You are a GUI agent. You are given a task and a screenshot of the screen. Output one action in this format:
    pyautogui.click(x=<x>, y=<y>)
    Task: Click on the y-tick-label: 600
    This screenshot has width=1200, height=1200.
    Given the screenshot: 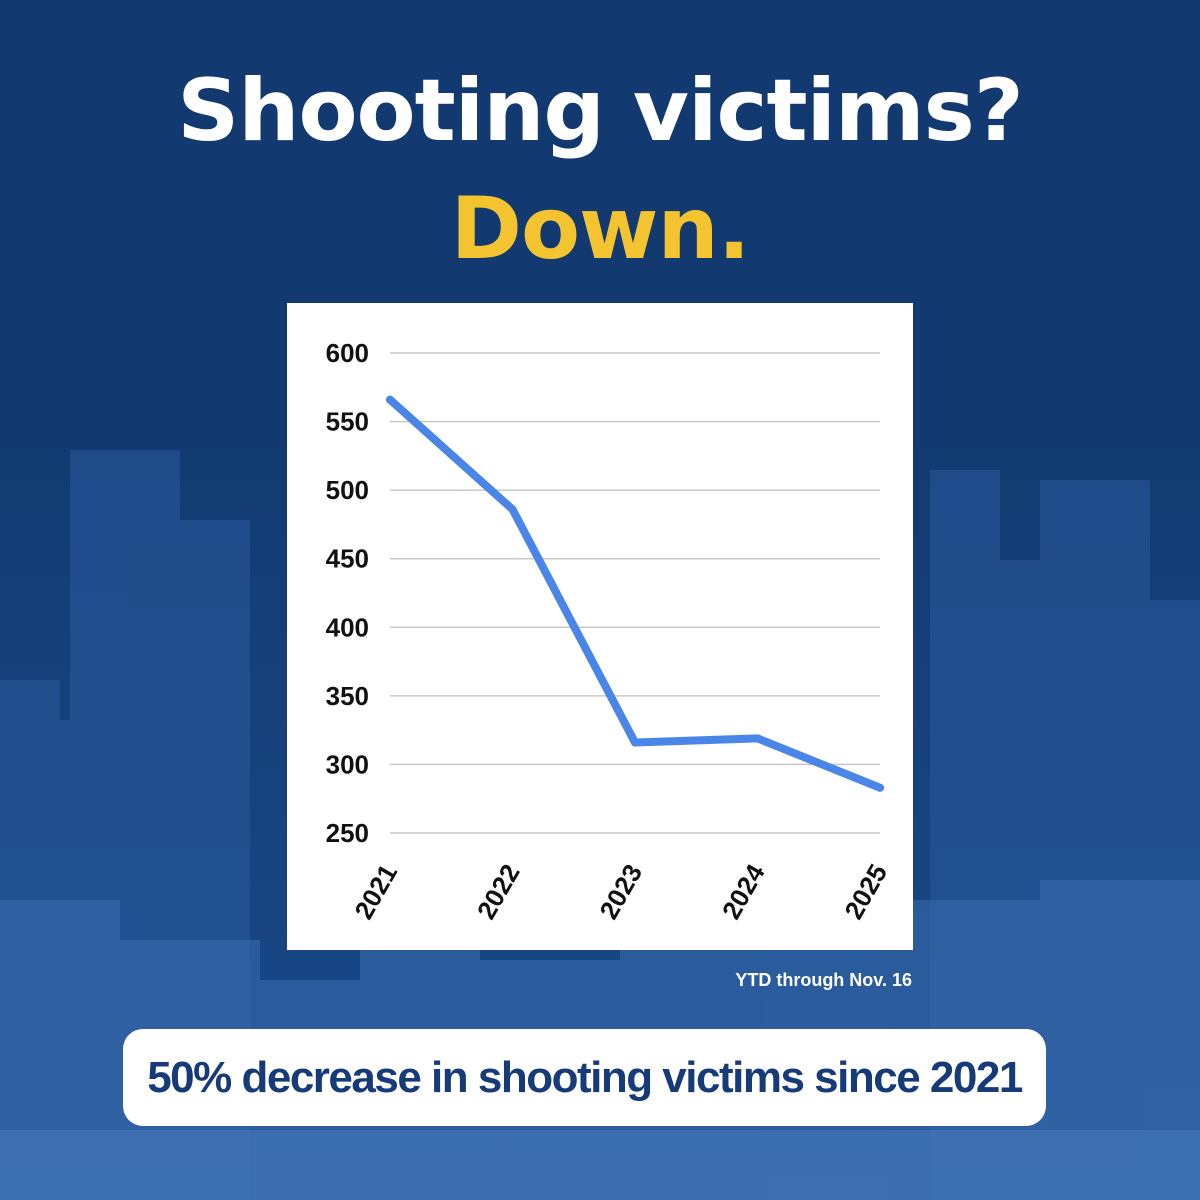 What is the action you would take?
    pyautogui.click(x=347, y=353)
    